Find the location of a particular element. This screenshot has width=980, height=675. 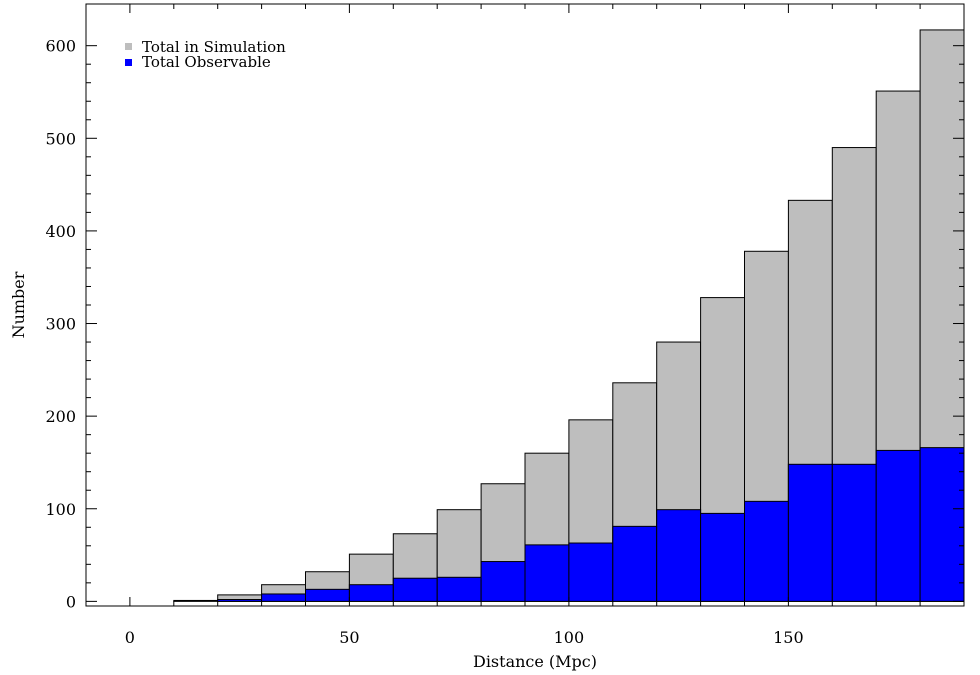

bar-simulation is located at coordinates (196, 600).